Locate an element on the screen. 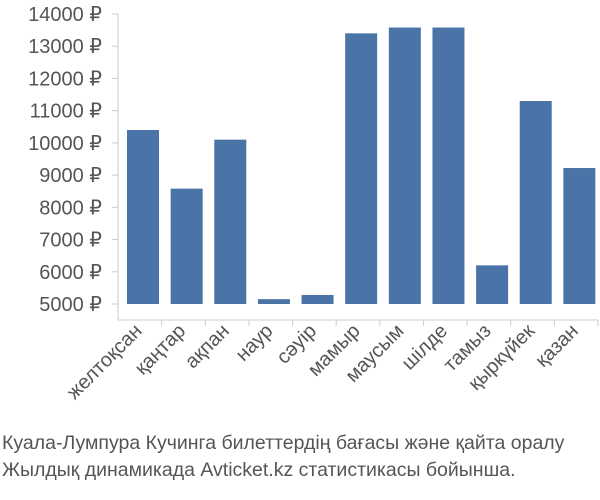  y-tick-label: 10000 ₽ is located at coordinates (65, 144).